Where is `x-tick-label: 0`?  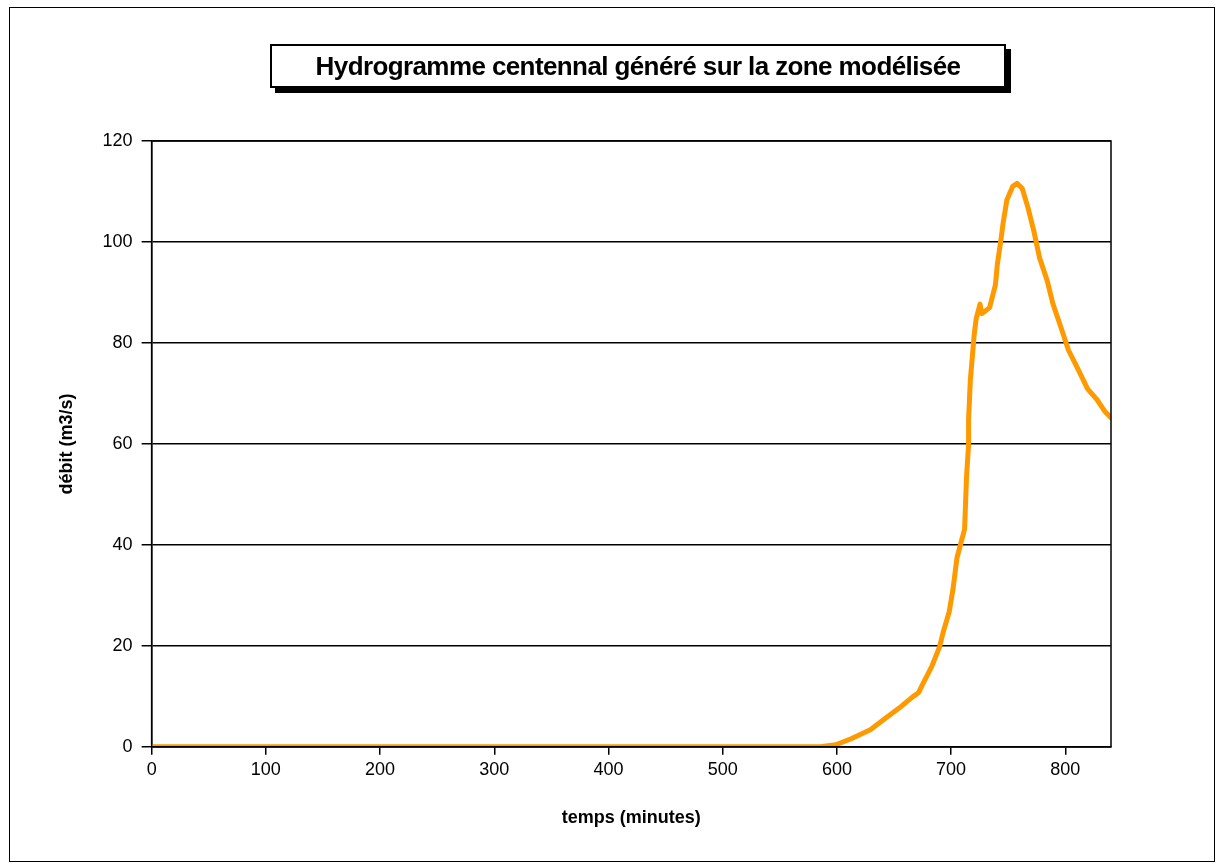
x-tick-label: 0 is located at coordinates (151, 768).